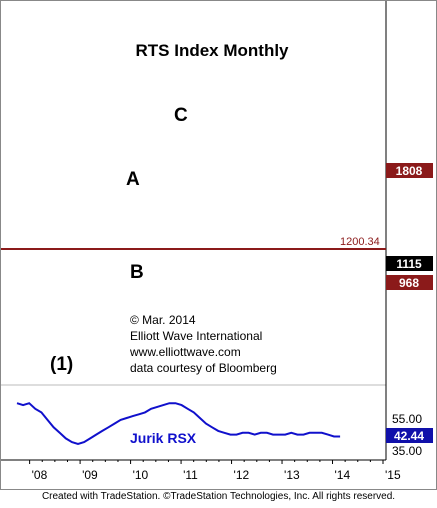  I want to click on last-price-value: 1115, so click(409, 264).